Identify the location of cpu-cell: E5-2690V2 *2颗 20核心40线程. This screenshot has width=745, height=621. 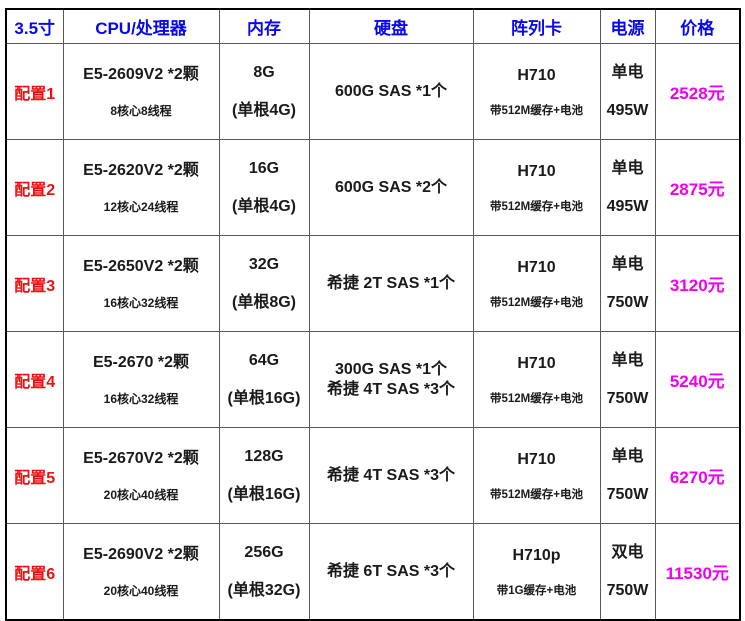
(141, 572).